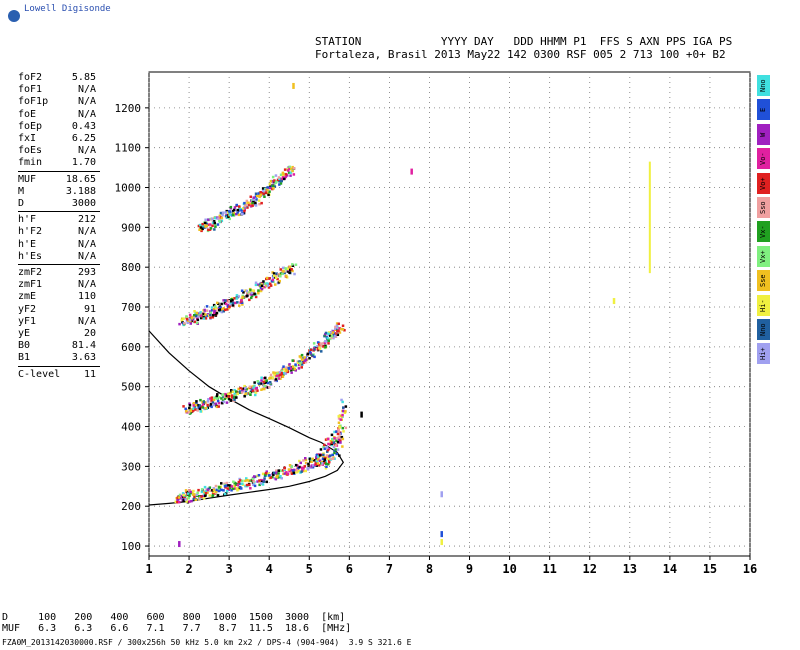 The width and height of the screenshot is (800, 650). Describe the element at coordinates (24, 358) in the screenshot. I see `param-label: B1` at that location.